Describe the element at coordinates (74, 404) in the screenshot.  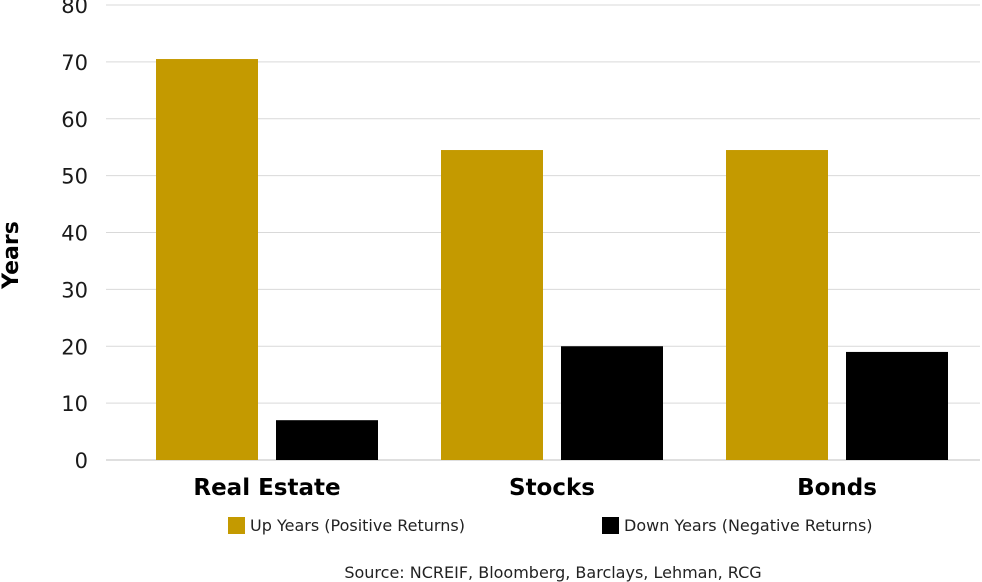
I see `y-tick-label: 10` at that location.